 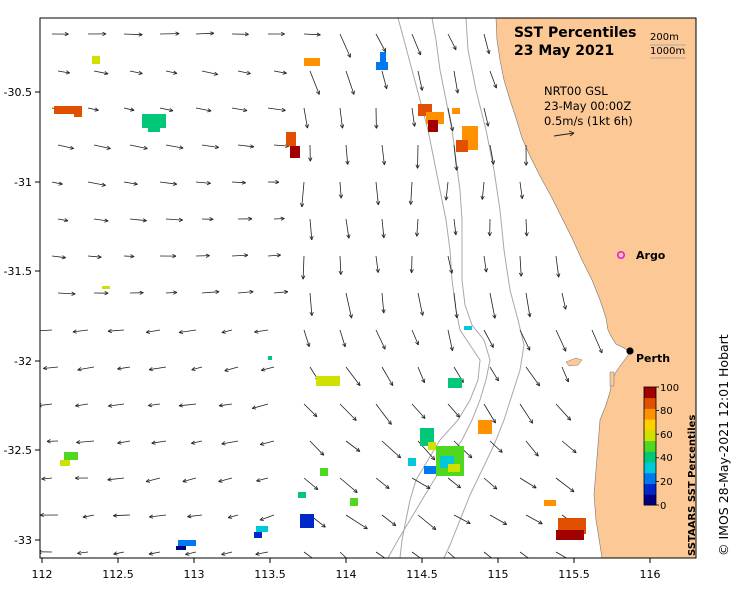 What do you see at coordinates (118, 574) in the screenshot?
I see `x-tick-label: 112.5` at bounding box center [118, 574].